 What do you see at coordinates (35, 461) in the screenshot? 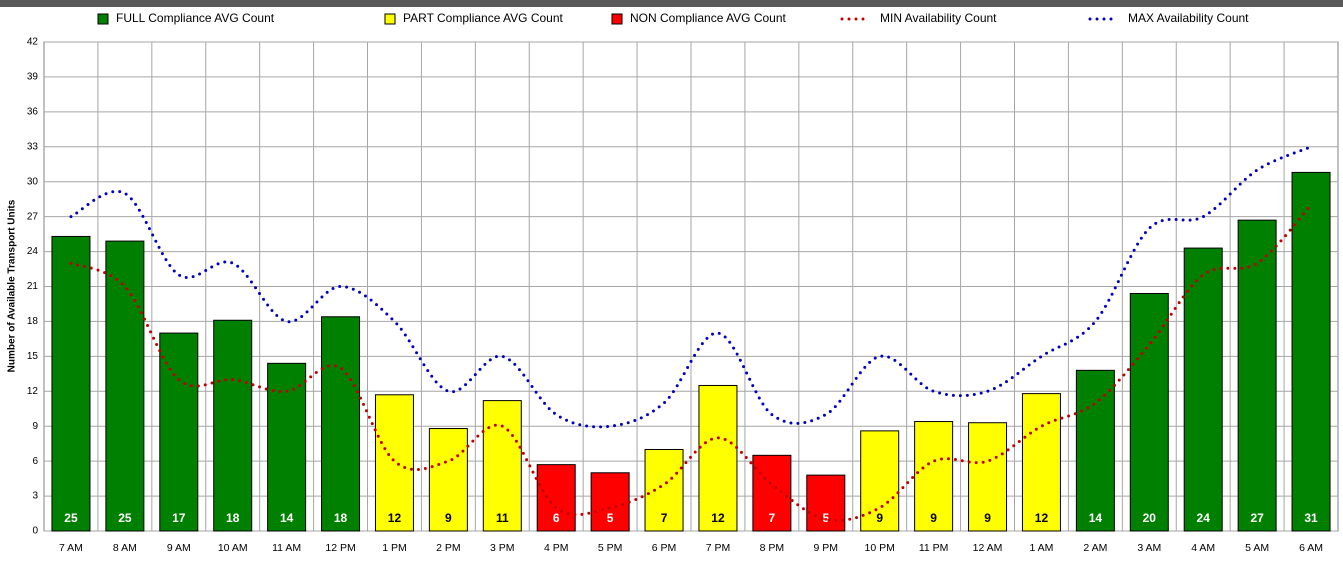
I see `y-tick-label: 6` at bounding box center [35, 461].